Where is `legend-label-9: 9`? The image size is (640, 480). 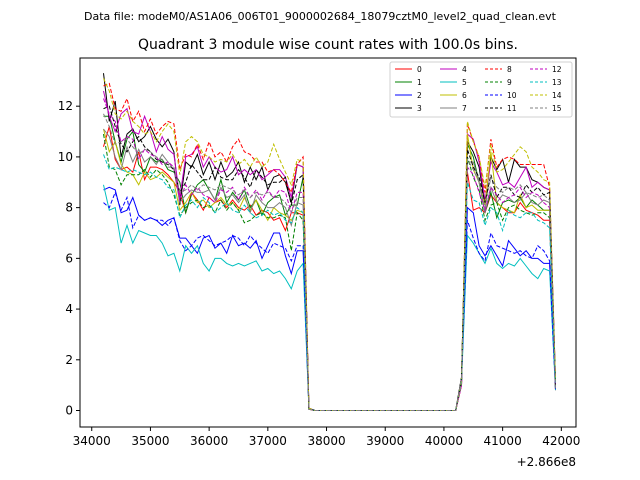 legend-label-9: 9 is located at coordinates (509, 82).